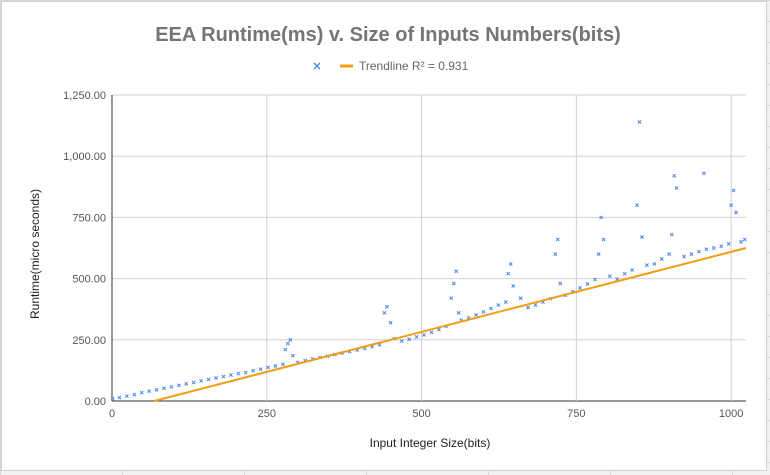 The height and width of the screenshot is (475, 770). I want to click on legend-marker-stroke, so click(317, 66).